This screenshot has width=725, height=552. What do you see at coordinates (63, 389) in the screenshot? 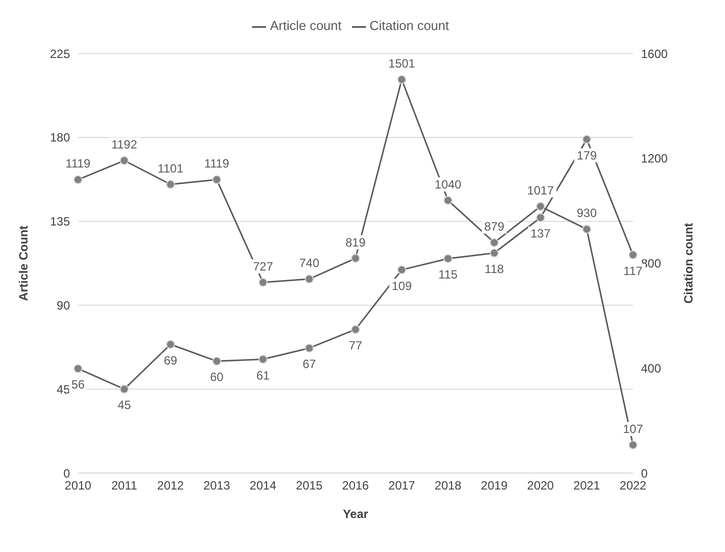
I see `y-tick-label: 45` at bounding box center [63, 389].